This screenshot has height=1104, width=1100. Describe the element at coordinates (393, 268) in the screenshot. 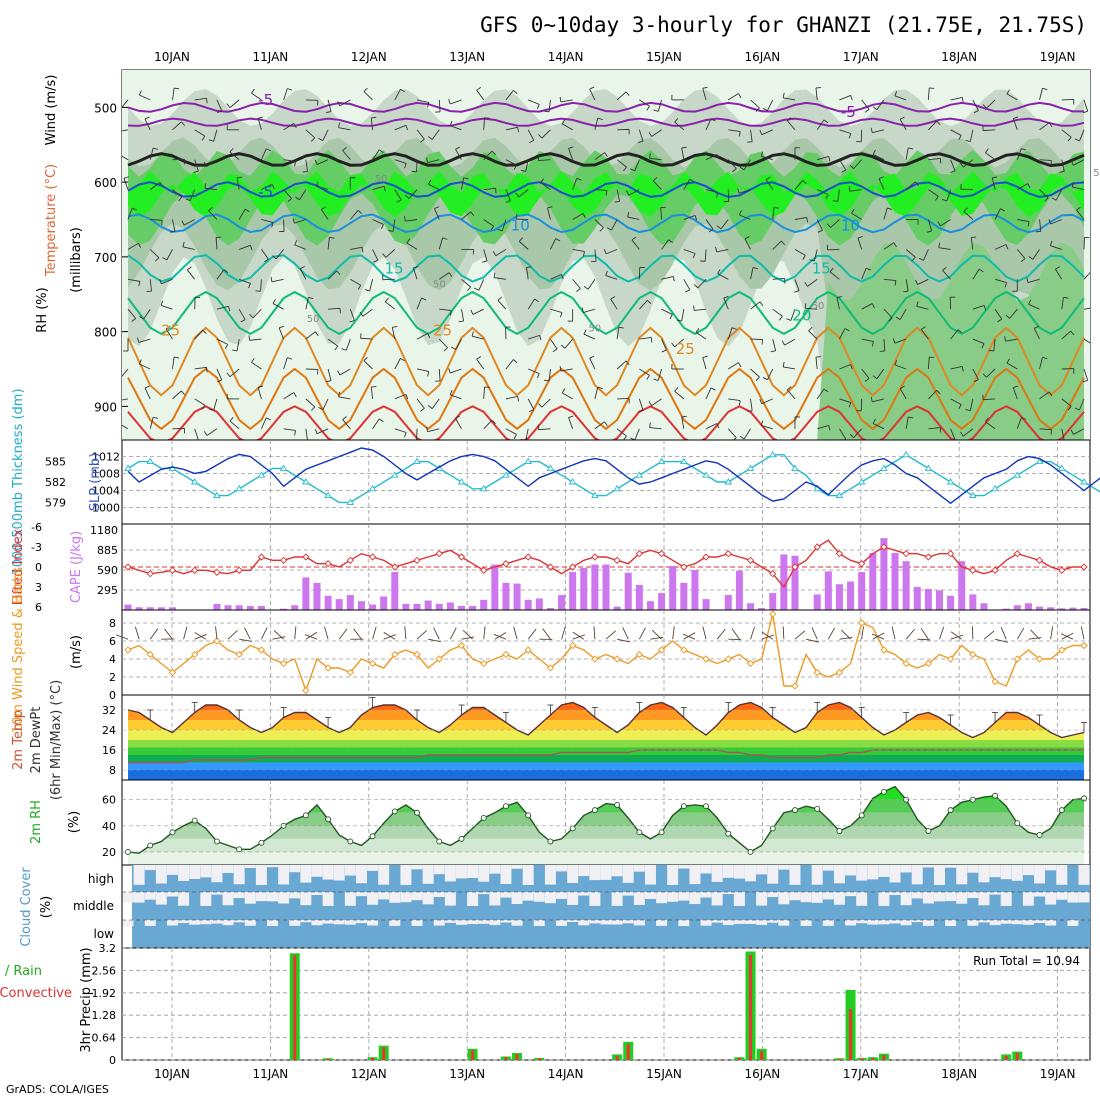

I see `contour-label: 15` at that location.